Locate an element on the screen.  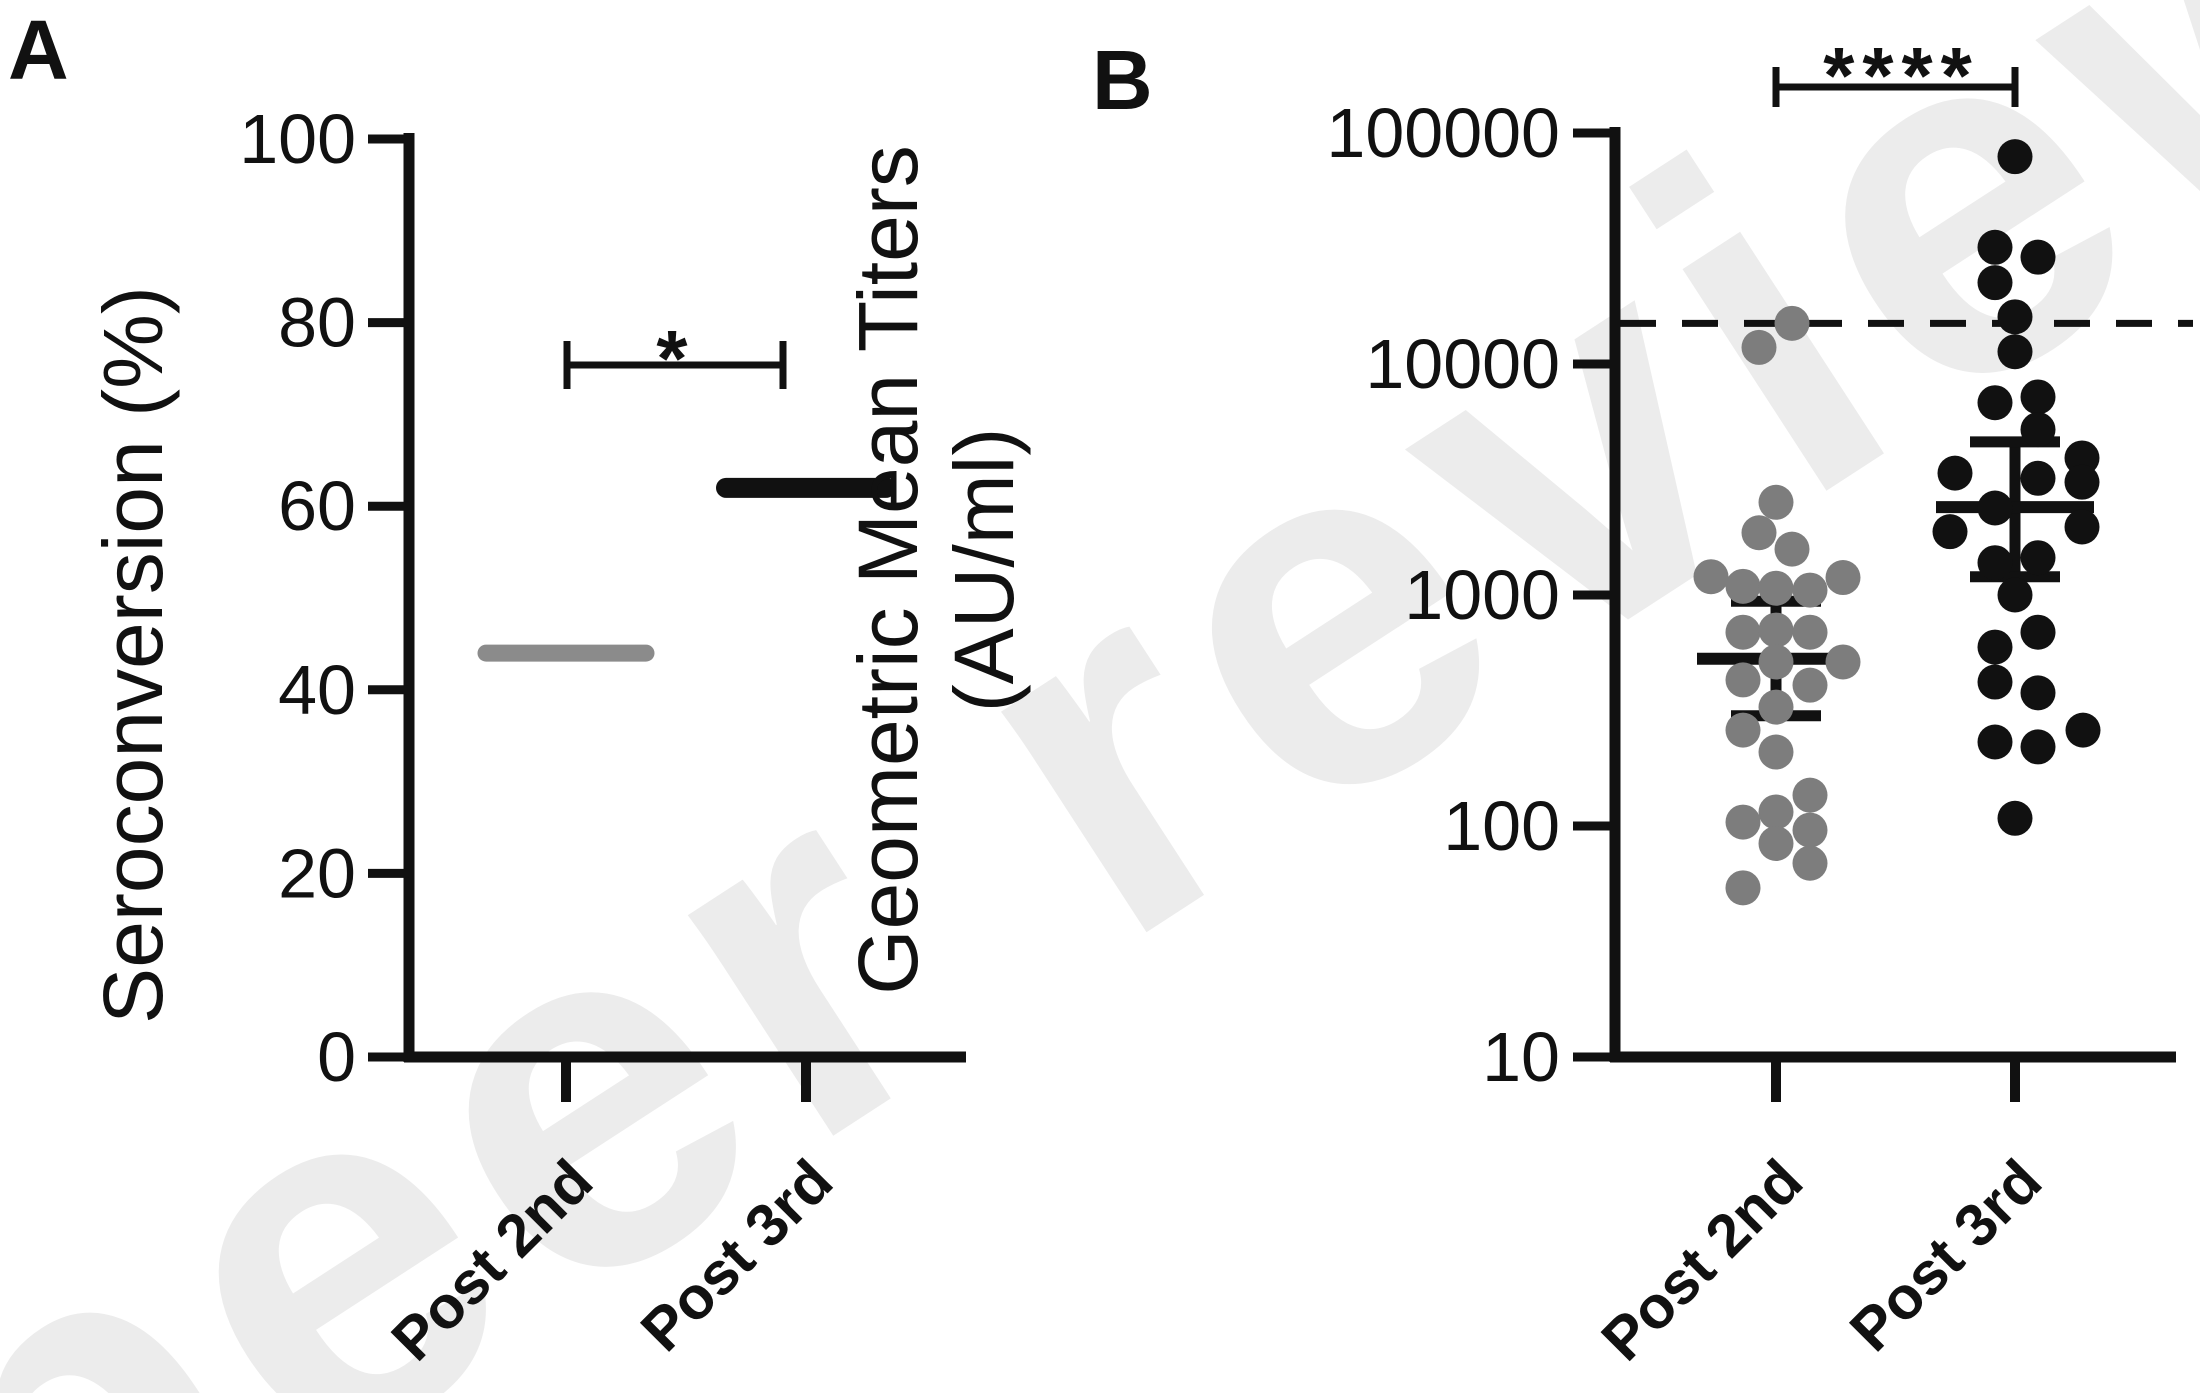
panel-a-y-tick-label: 20 is located at coordinates (317, 873).